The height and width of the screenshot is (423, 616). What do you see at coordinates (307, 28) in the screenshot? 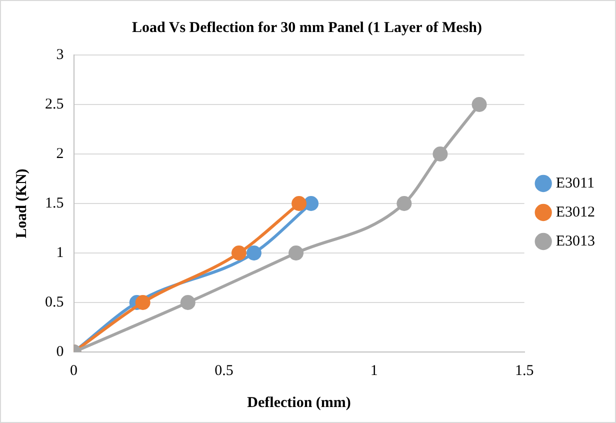
I see `chart-title: Load Vs Deflection for 30 mm Panel (1 Layer of Mesh)` at bounding box center [307, 28].